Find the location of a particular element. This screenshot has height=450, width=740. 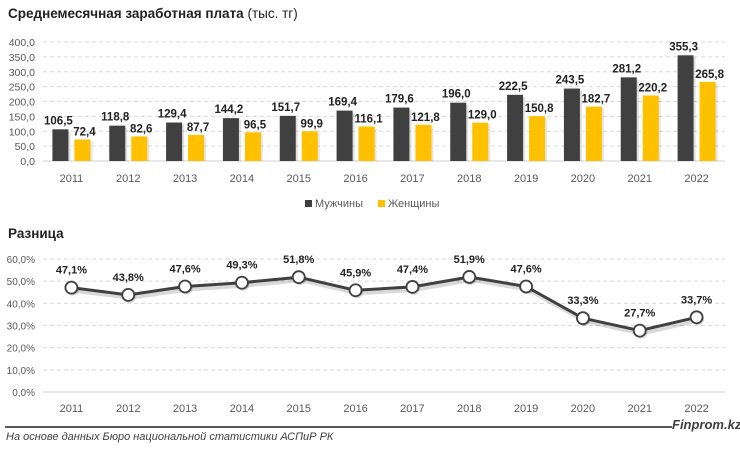

bar-men-label: 281,2 is located at coordinates (626, 69).